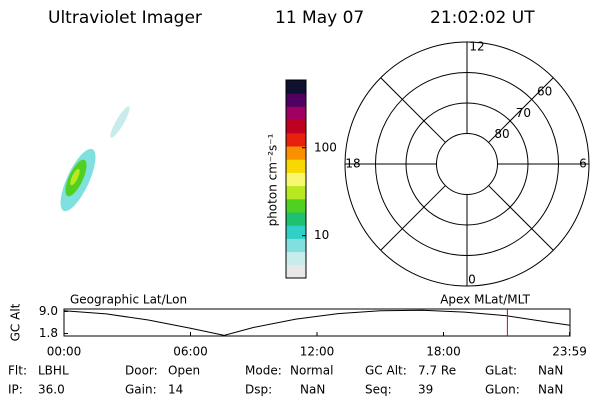 This screenshot has height=400, width=600. I want to click on mlt-label: 12, so click(476, 47).